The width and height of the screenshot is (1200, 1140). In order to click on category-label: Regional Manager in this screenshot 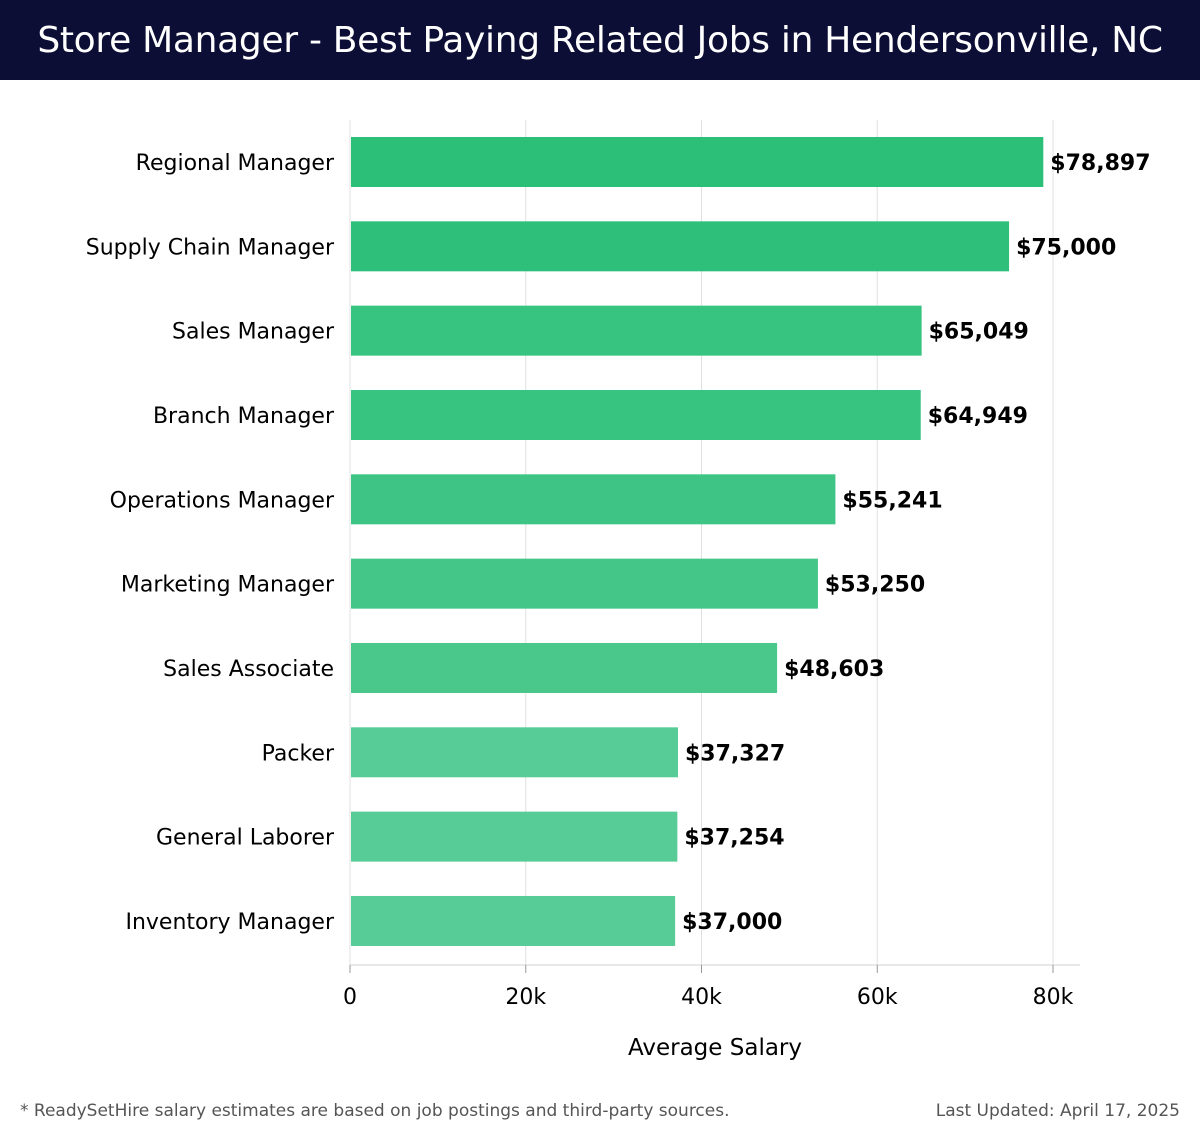, I will do `click(235, 163)`.